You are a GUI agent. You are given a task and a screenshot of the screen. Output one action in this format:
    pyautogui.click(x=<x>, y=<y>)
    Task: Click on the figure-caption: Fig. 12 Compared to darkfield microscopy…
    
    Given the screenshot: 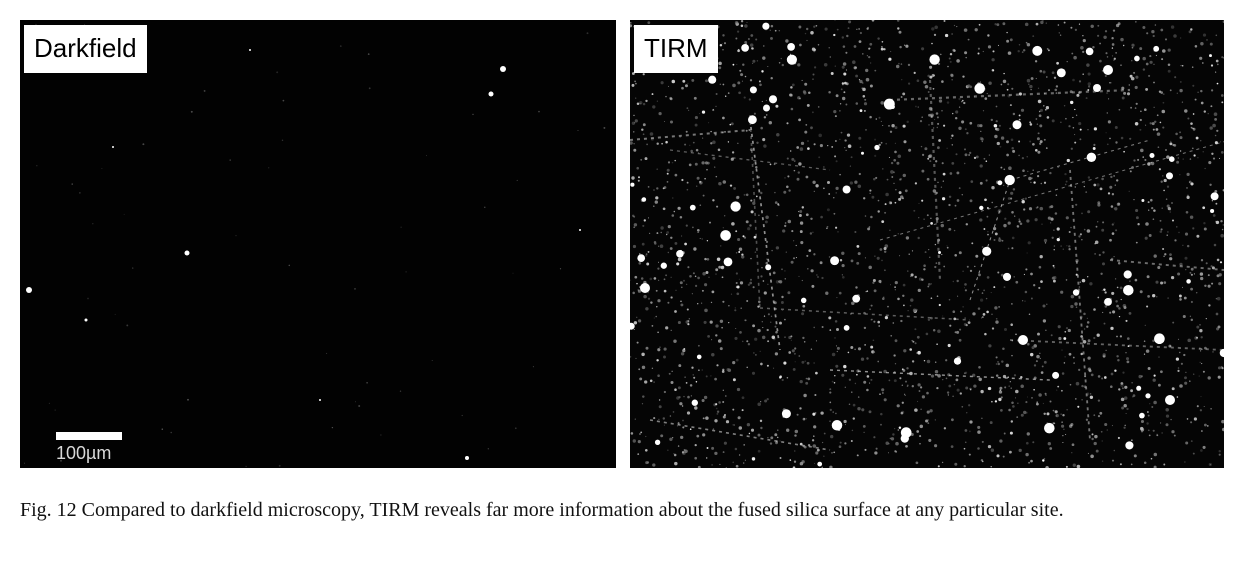 What is the action you would take?
    pyautogui.click(x=542, y=510)
    